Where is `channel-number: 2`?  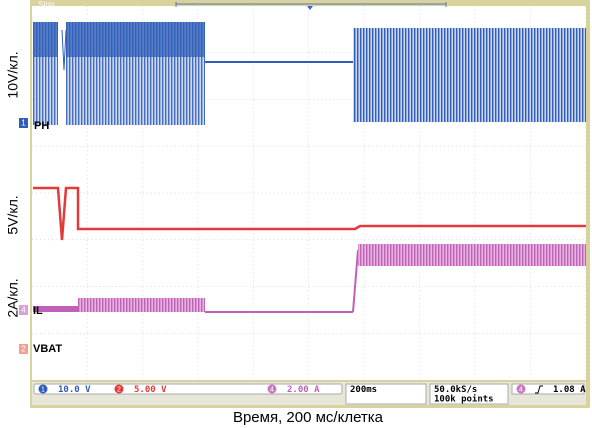
channel-number: 2 is located at coordinates (23, 349).